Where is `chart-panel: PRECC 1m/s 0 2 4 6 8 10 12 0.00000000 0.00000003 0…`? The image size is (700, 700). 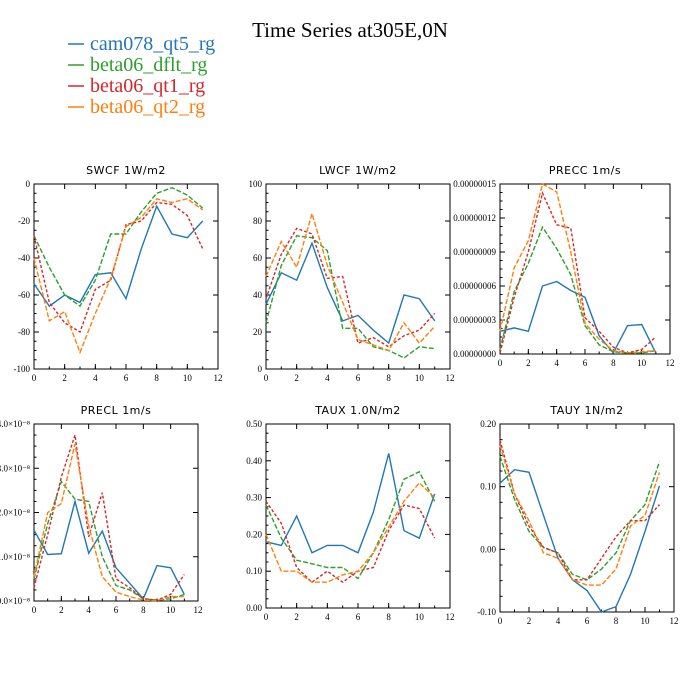
chart-panel: PRECC 1m/s 0 2 4 6 8 10 12 0.00000000 0.00000003 0… is located at coordinates (563, 266).